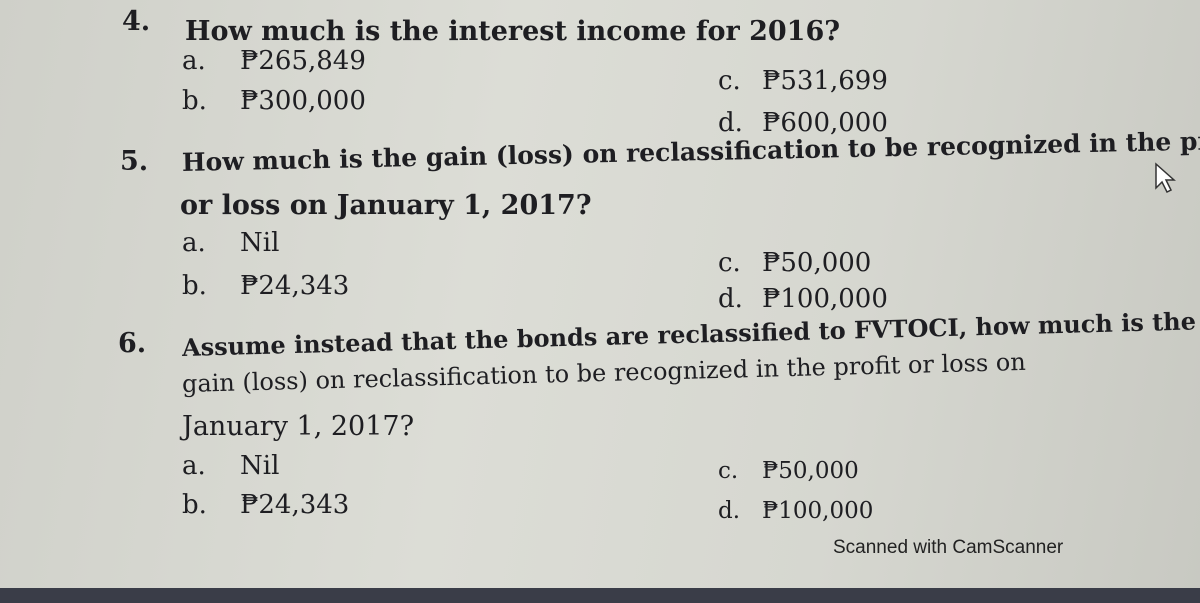 The height and width of the screenshot is (603, 1200). I want to click on question-text: or loss on January 1, 2017?, so click(386, 205).